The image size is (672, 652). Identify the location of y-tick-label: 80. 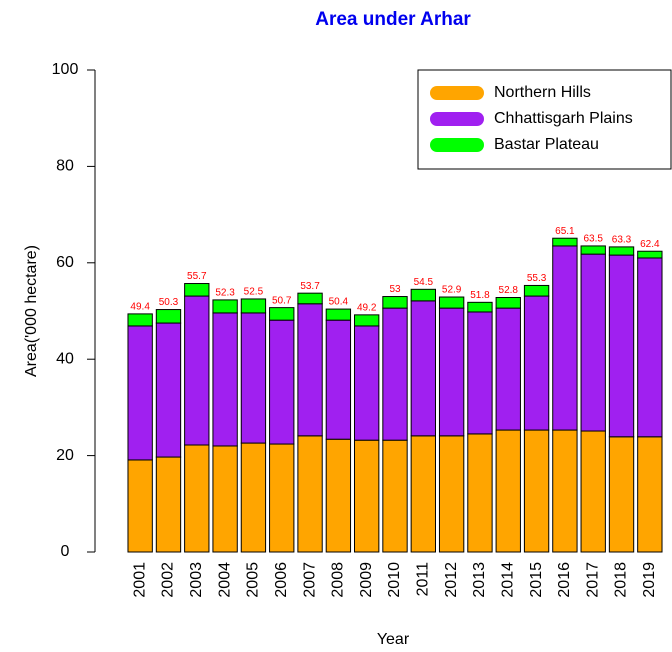
(65, 166).